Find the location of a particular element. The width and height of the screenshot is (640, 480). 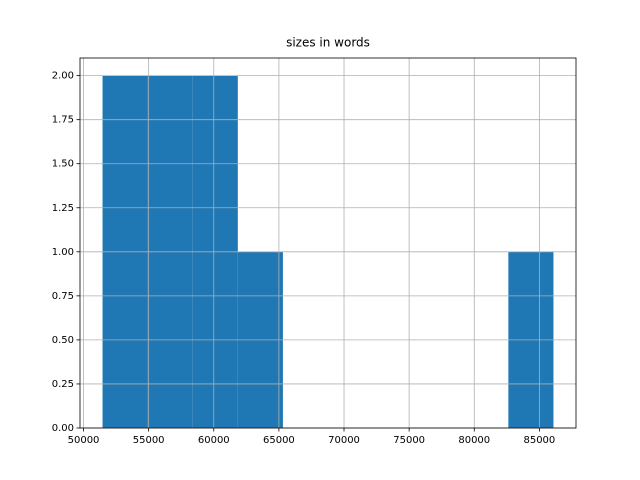

x-tick-label: 85000 is located at coordinates (539, 440).